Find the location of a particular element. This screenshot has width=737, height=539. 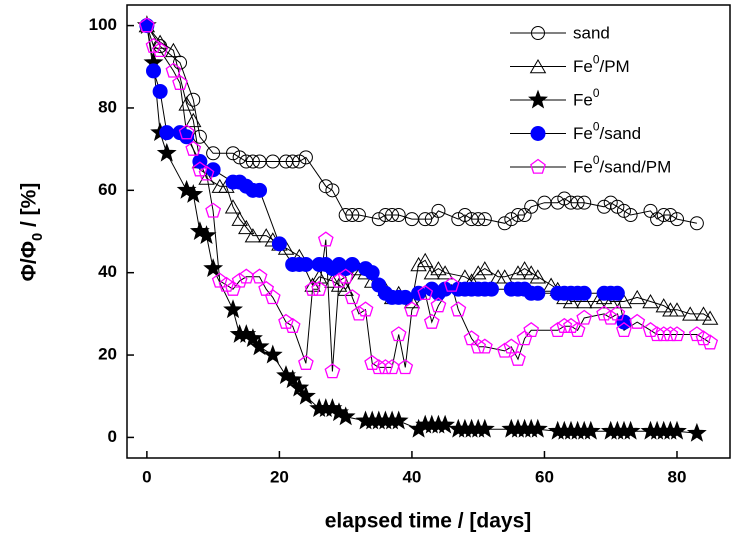

y-tick-label: 20 is located at coordinates (107, 354).